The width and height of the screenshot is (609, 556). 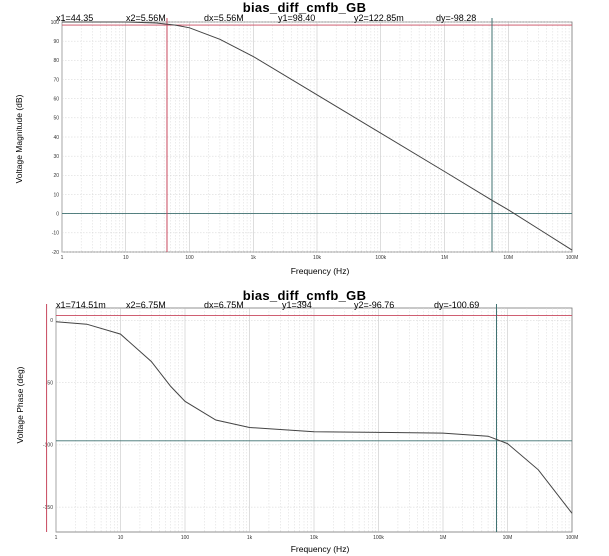 I want to click on readout-dy: dy=-98.28, so click(x=456, y=18).